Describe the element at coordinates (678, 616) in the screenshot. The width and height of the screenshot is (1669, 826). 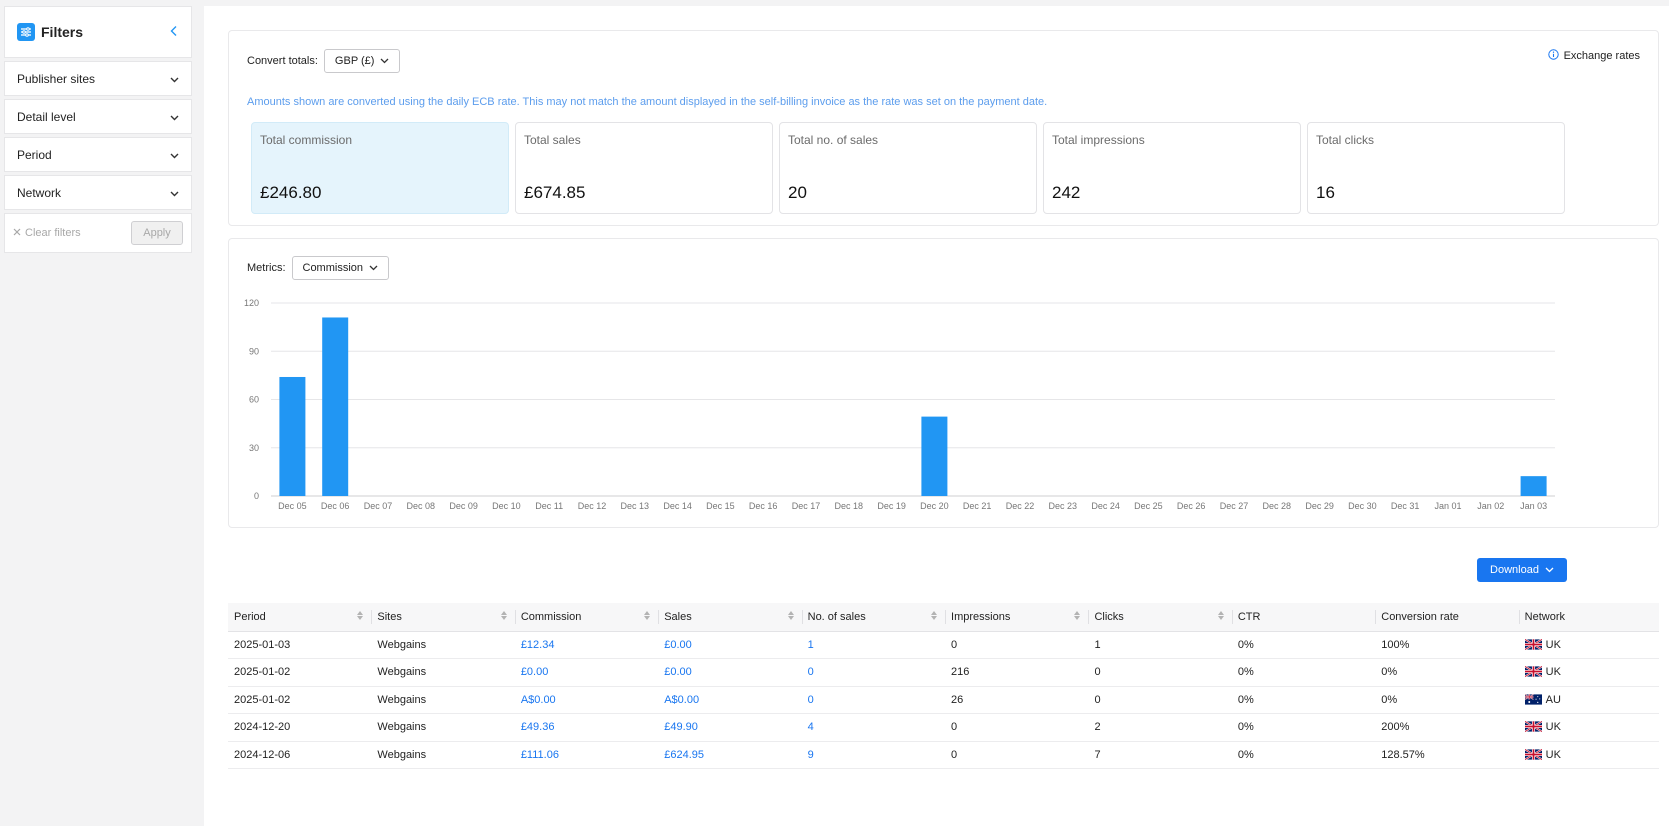
I see `column-header-label: Sales` at that location.